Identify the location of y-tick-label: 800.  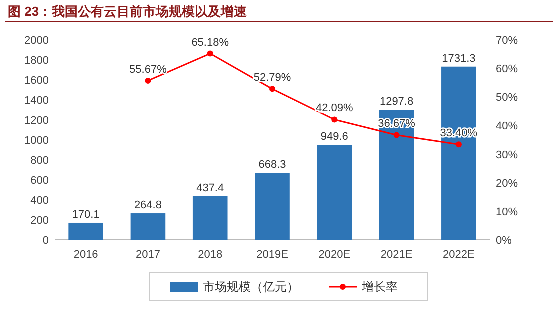
(39, 161).